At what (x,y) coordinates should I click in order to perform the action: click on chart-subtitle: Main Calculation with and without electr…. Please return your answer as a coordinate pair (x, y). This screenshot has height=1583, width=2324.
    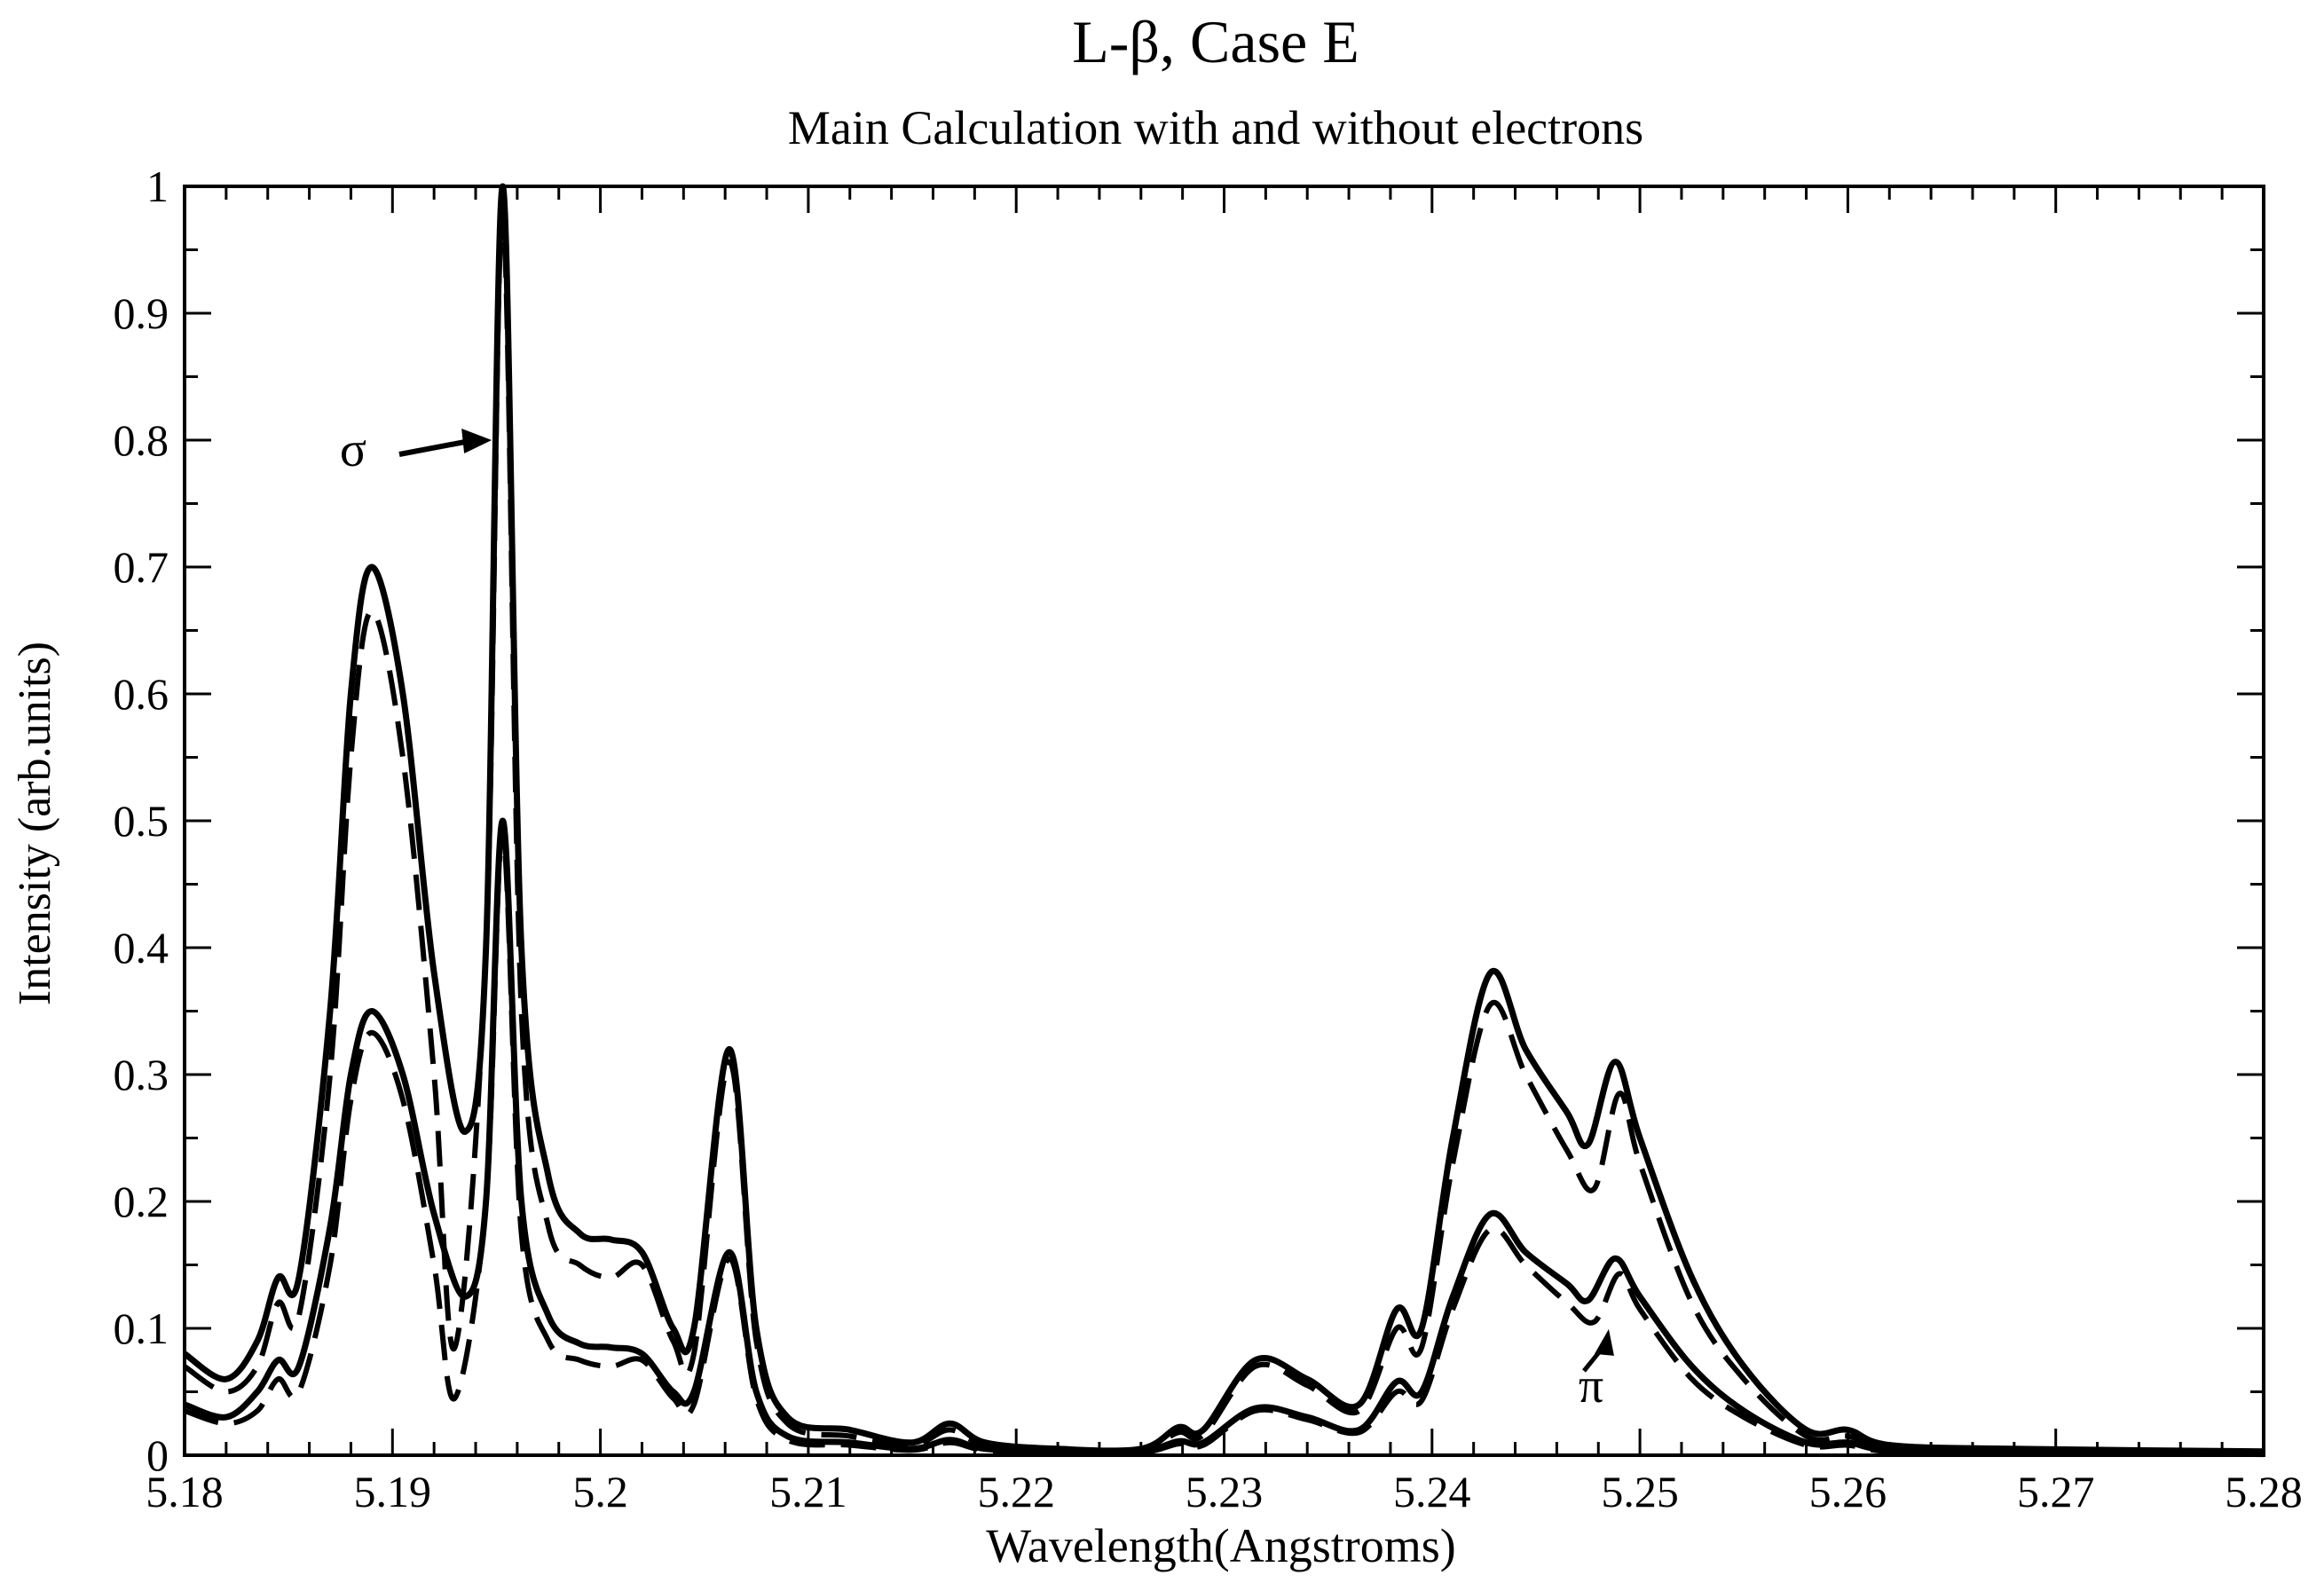
    Looking at the image, I should click on (1215, 128).